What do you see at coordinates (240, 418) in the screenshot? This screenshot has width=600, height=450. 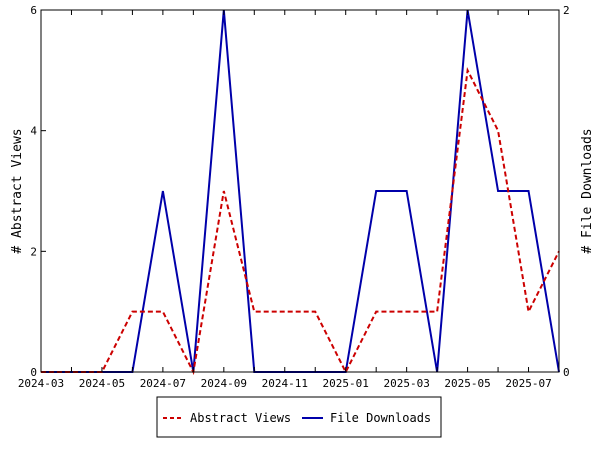 I see `legend-label-abstract-views: Abstract Views` at bounding box center [240, 418].